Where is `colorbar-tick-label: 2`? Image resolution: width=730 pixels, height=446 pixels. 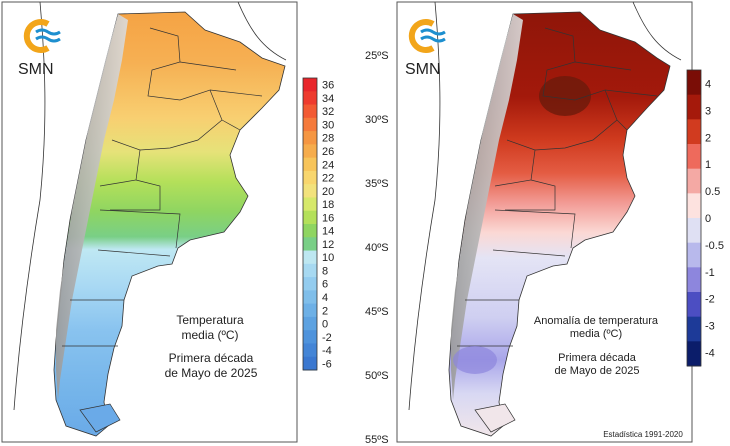
colorbar-tick-label: 2 is located at coordinates (325, 311).